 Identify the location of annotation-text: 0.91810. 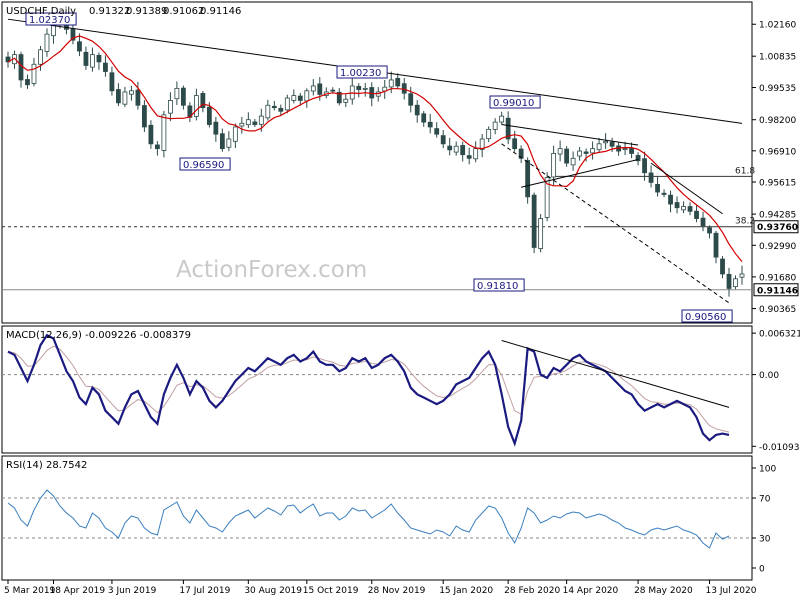
(497, 286).